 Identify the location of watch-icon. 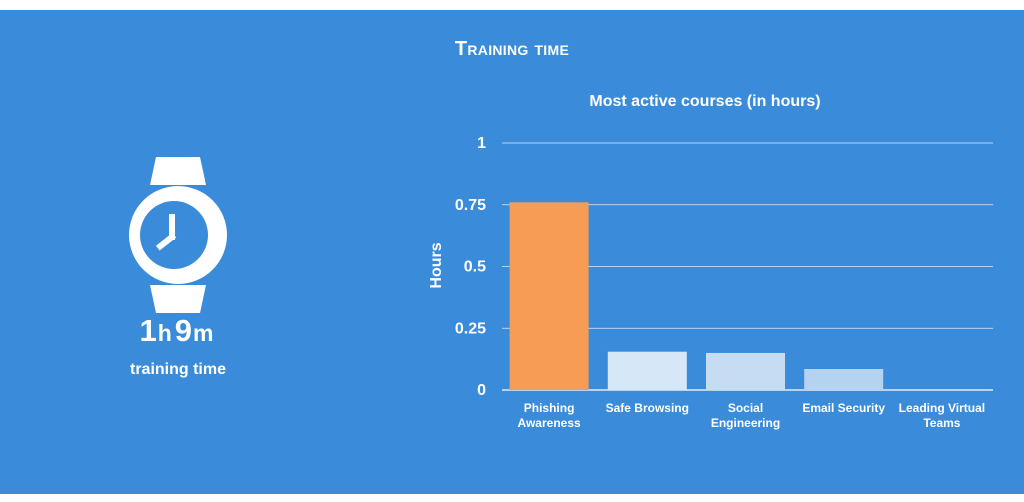
(178, 235).